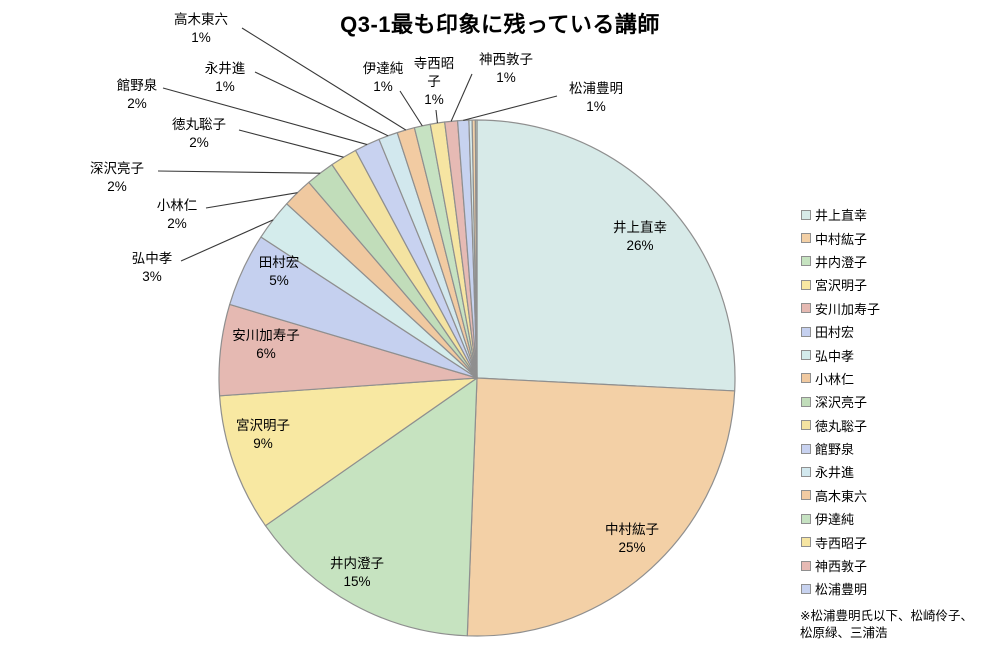 This screenshot has width=1000, height=664. Describe the element at coordinates (899, 261) in the screenshot. I see `legend-item: 井内澄子` at that location.